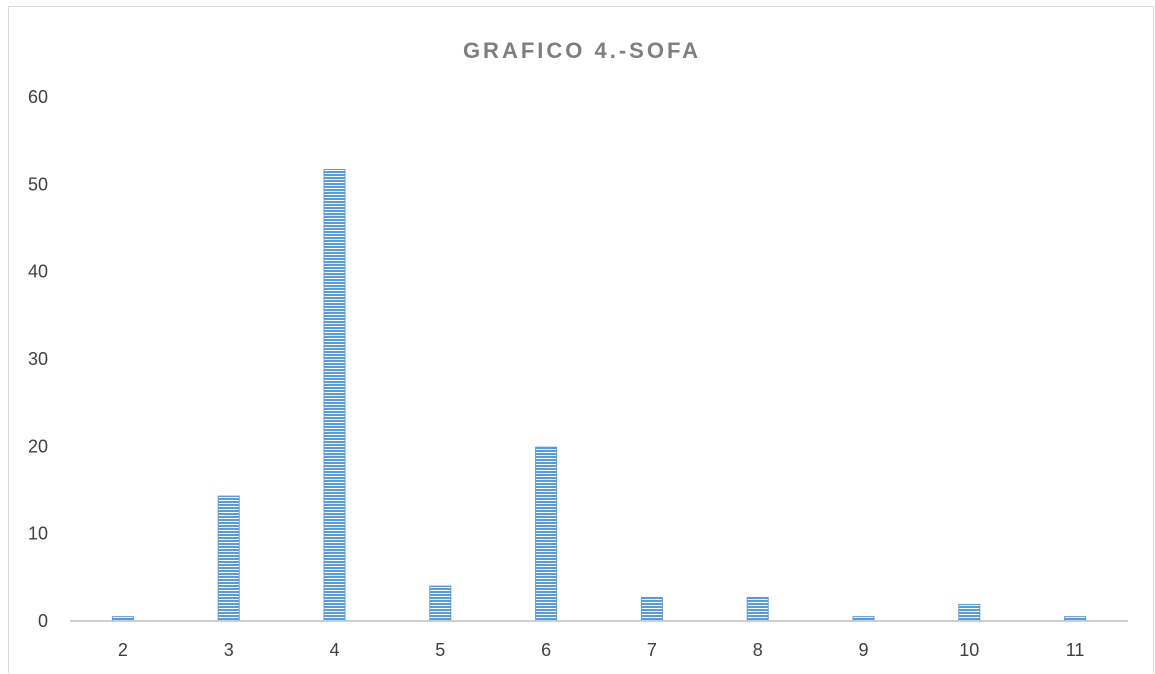  I want to click on y-tick-label: 20, so click(38, 446).